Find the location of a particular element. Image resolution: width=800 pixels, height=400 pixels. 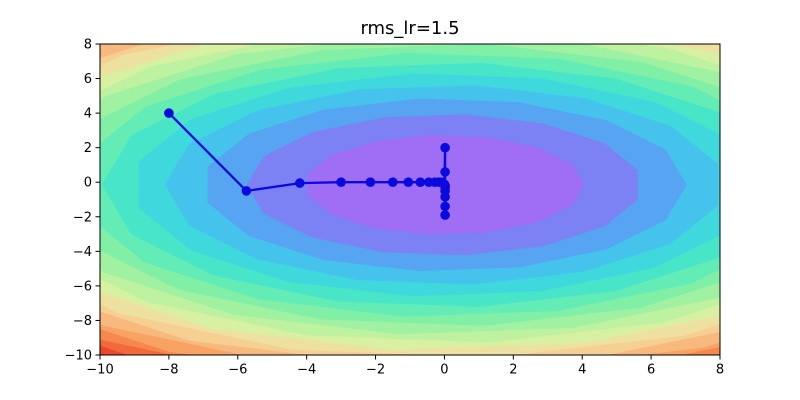

y-tick-label: 2 is located at coordinates (88, 148).